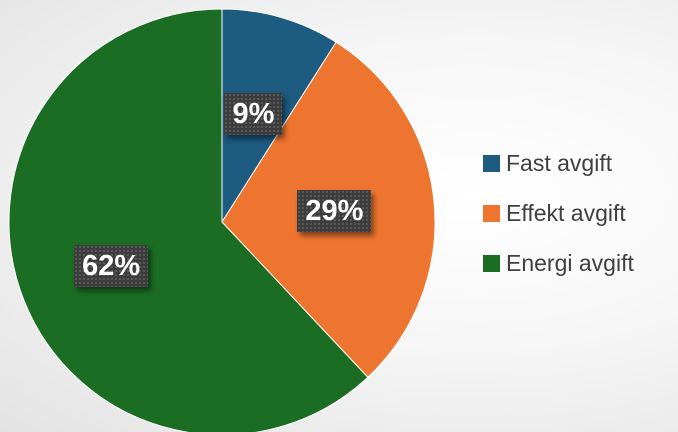 The width and height of the screenshot is (678, 432). I want to click on legend-swatch-effekt-avgift, so click(491, 213).